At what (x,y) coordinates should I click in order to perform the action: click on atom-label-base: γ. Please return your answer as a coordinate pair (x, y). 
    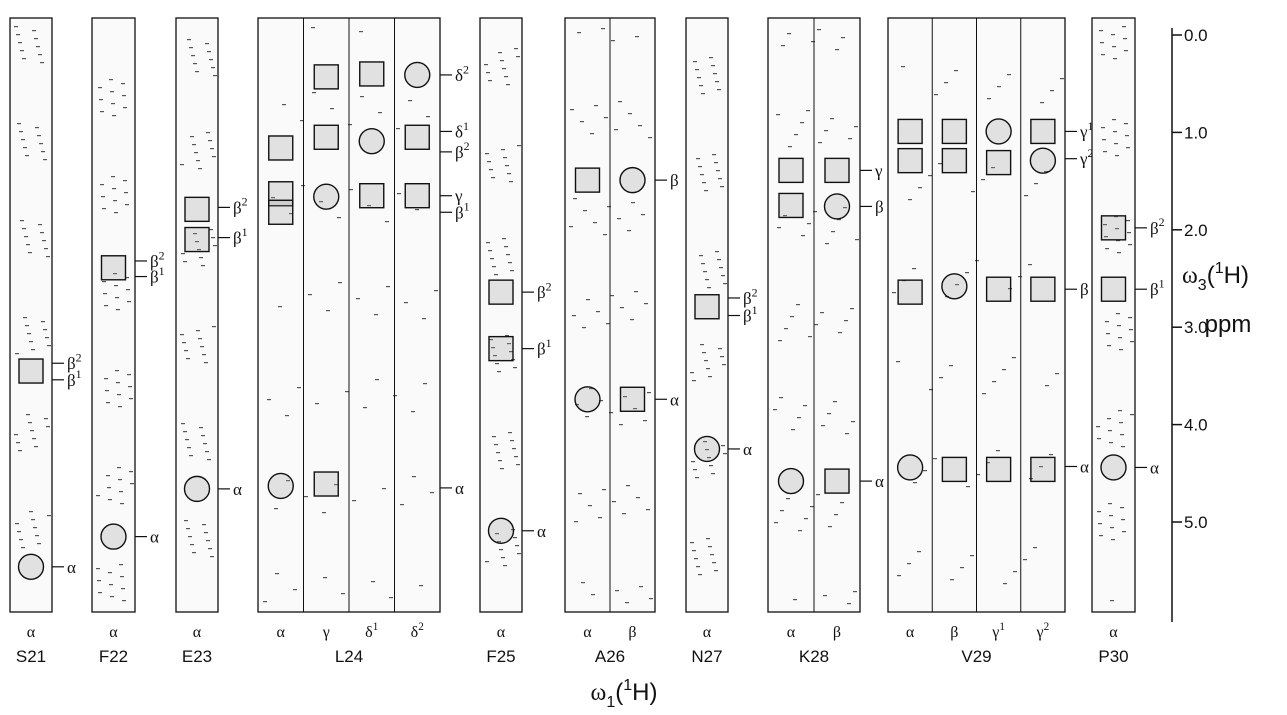
    Looking at the image, I should click on (1040, 632).